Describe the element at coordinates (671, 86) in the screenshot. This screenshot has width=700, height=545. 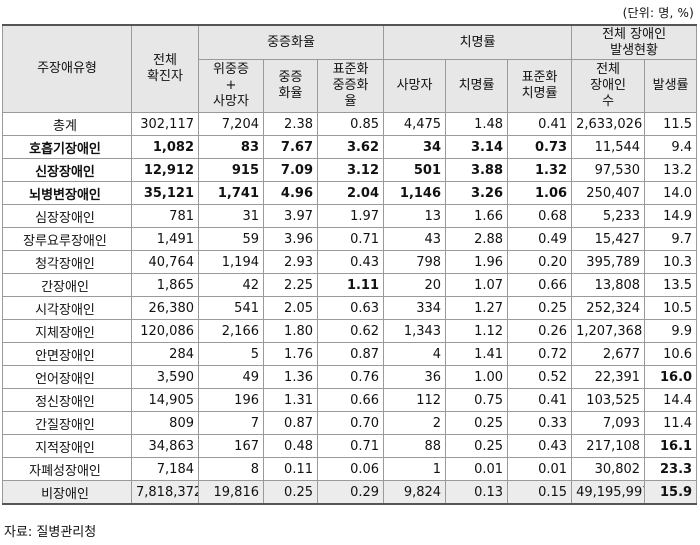
I see `header-incidence: 발생률` at that location.